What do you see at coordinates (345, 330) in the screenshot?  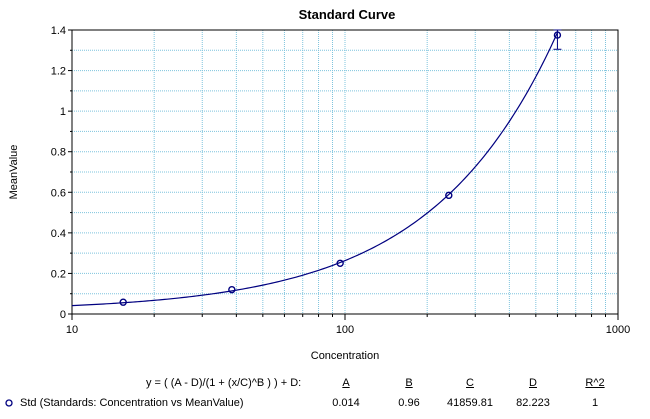 I see `x-tick-label: 100` at bounding box center [345, 330].